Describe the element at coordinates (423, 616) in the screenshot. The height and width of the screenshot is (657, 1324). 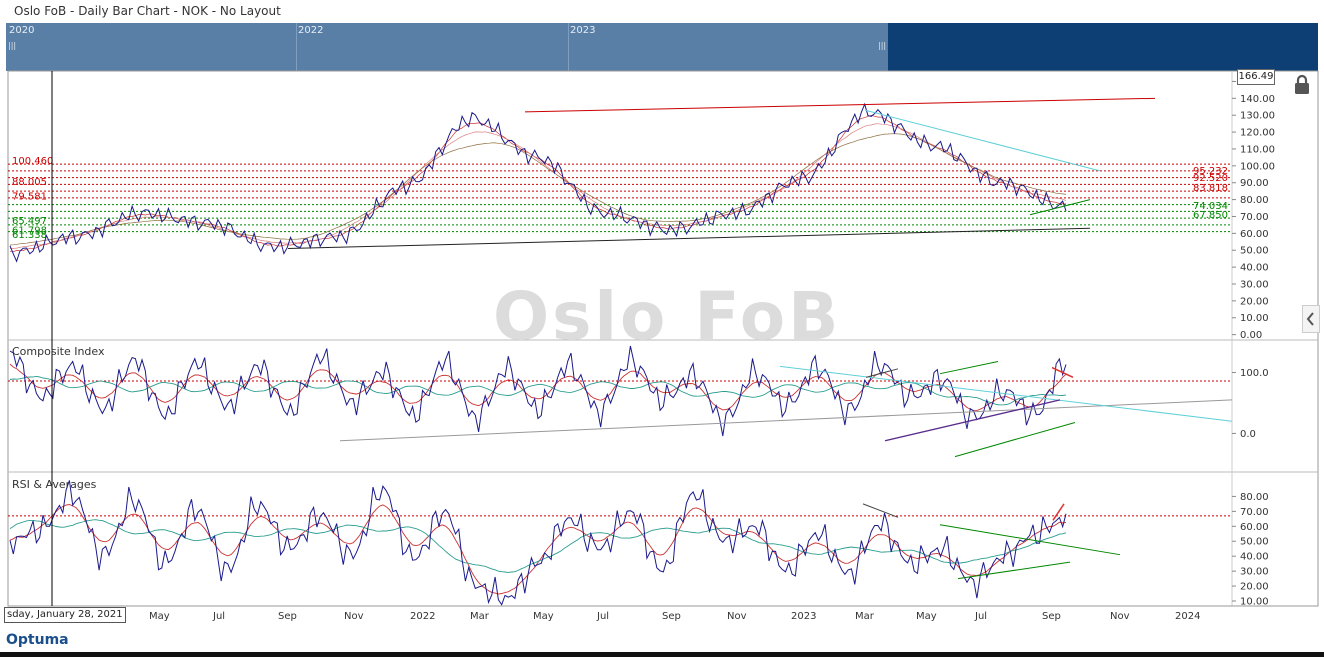
I see `x-axis-label: 2022` at that location.